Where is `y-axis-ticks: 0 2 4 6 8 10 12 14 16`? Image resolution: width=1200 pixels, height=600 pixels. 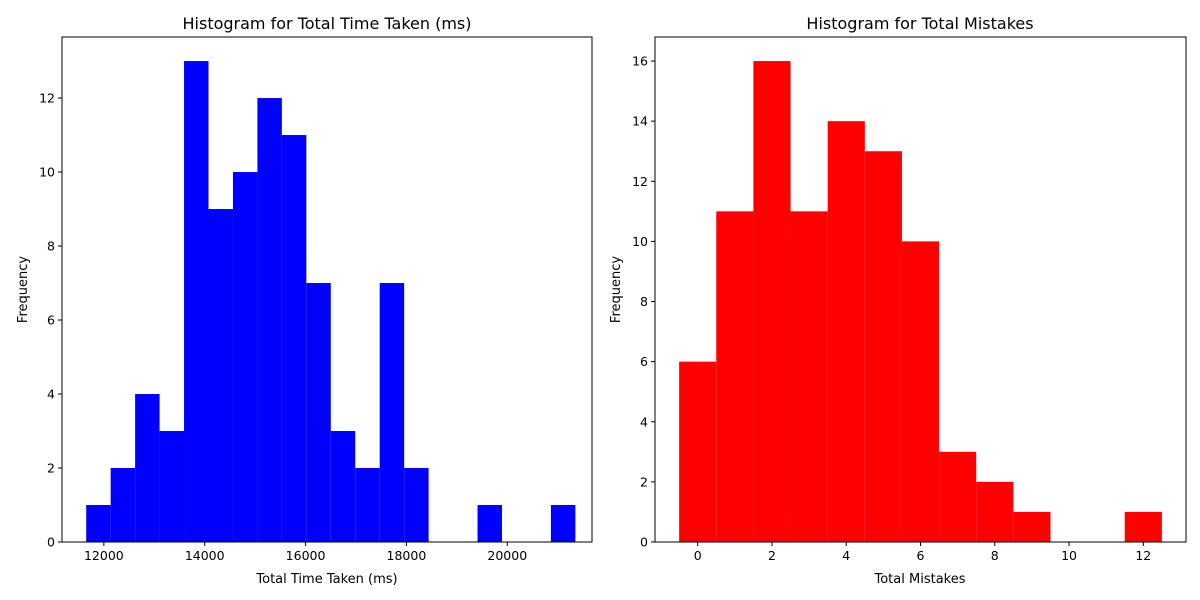 y-axis-ticks: 0 2 4 6 8 10 12 14 16 is located at coordinates (643, 302).